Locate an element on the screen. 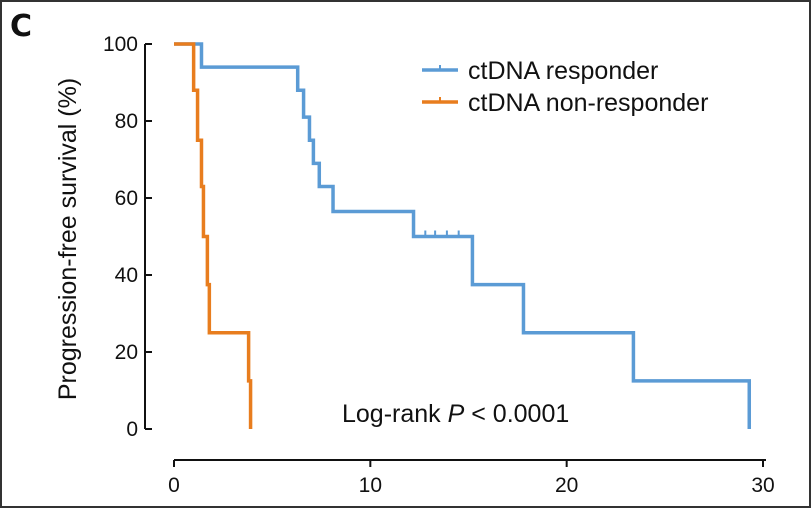 This screenshot has height=508, width=811. x-tick-label: 20 is located at coordinates (566, 485).